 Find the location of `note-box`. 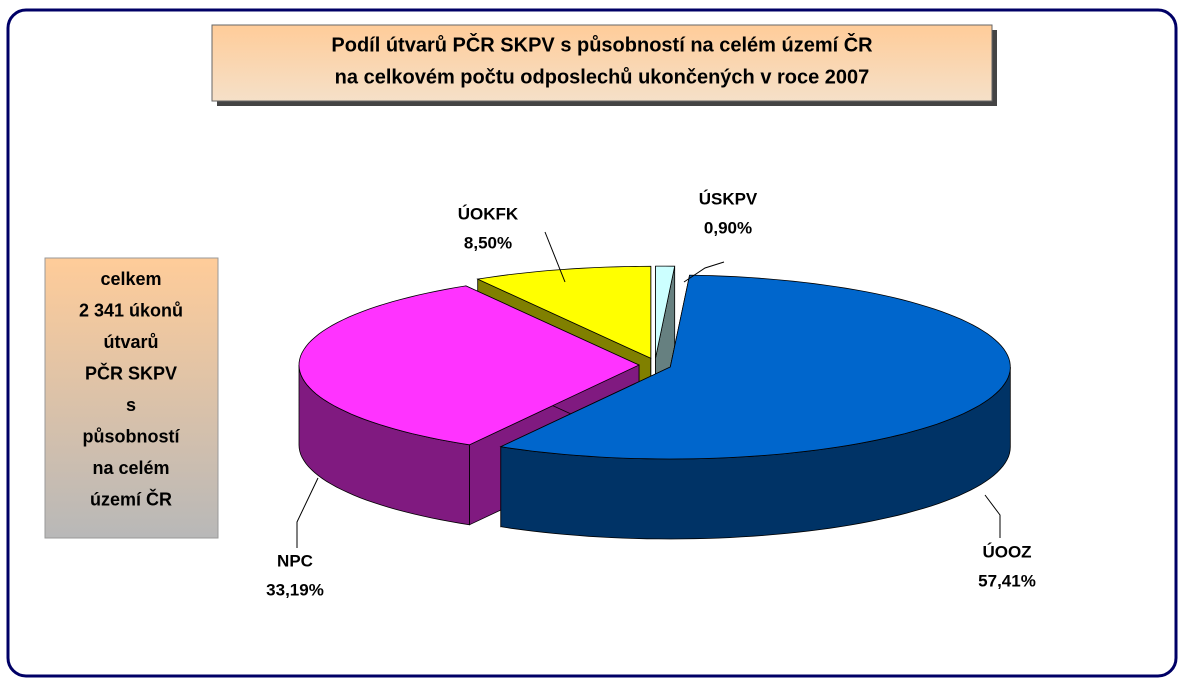

note-box is located at coordinates (131, 398).